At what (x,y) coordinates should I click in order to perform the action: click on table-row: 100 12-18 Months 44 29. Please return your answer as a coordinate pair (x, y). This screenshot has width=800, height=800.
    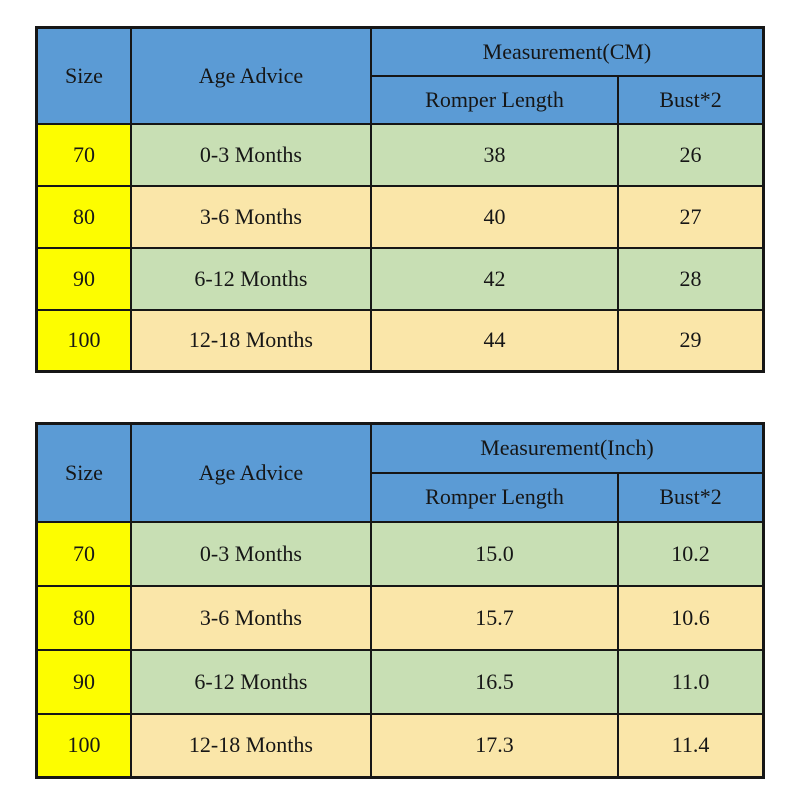
    Looking at the image, I should click on (400, 340).